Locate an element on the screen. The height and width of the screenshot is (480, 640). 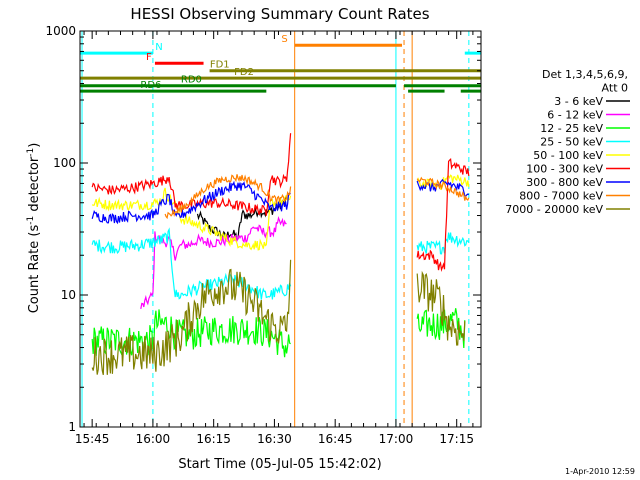
x-tick-label: 16:30 is located at coordinates (274, 439).